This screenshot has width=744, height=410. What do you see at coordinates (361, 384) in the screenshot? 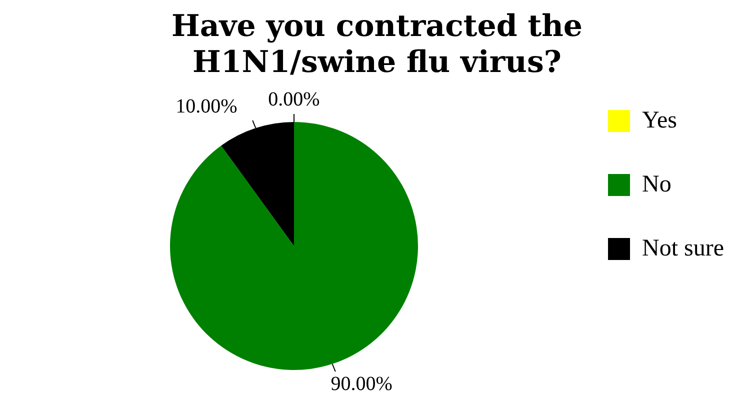
I see `data-label: 90.00%` at bounding box center [361, 384].